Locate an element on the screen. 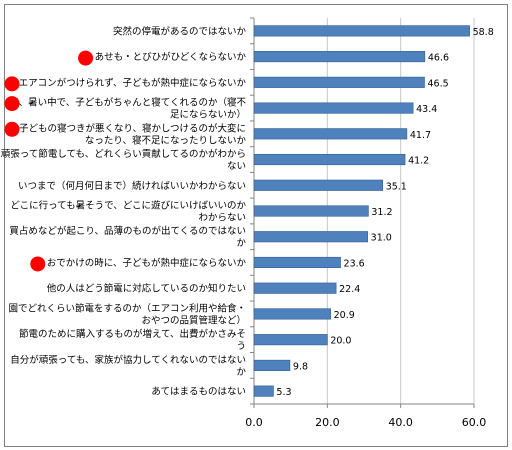 The height and width of the screenshot is (450, 512). category-label-line: おやつの品質管理など） is located at coordinates (193, 320).